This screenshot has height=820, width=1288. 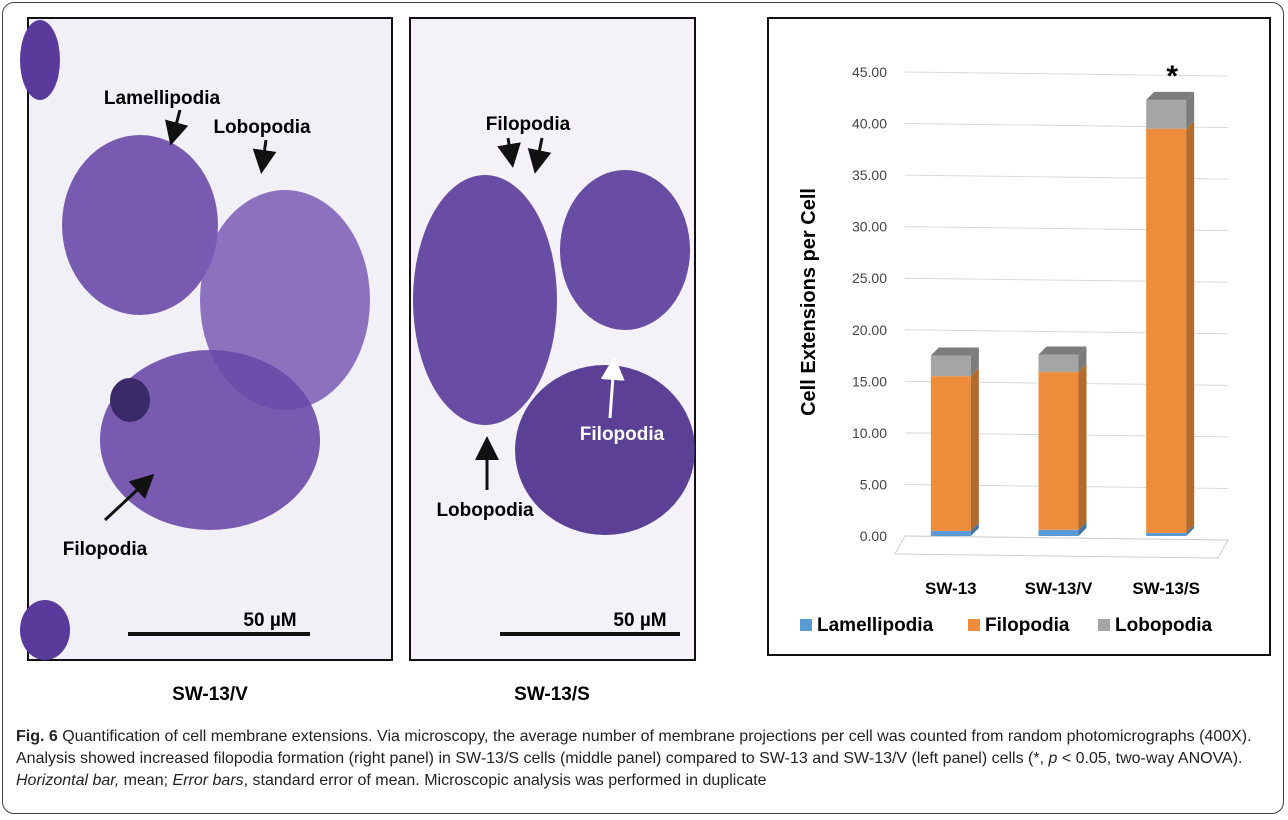 I want to click on y-tick-label: 35.00, so click(x=869, y=175).